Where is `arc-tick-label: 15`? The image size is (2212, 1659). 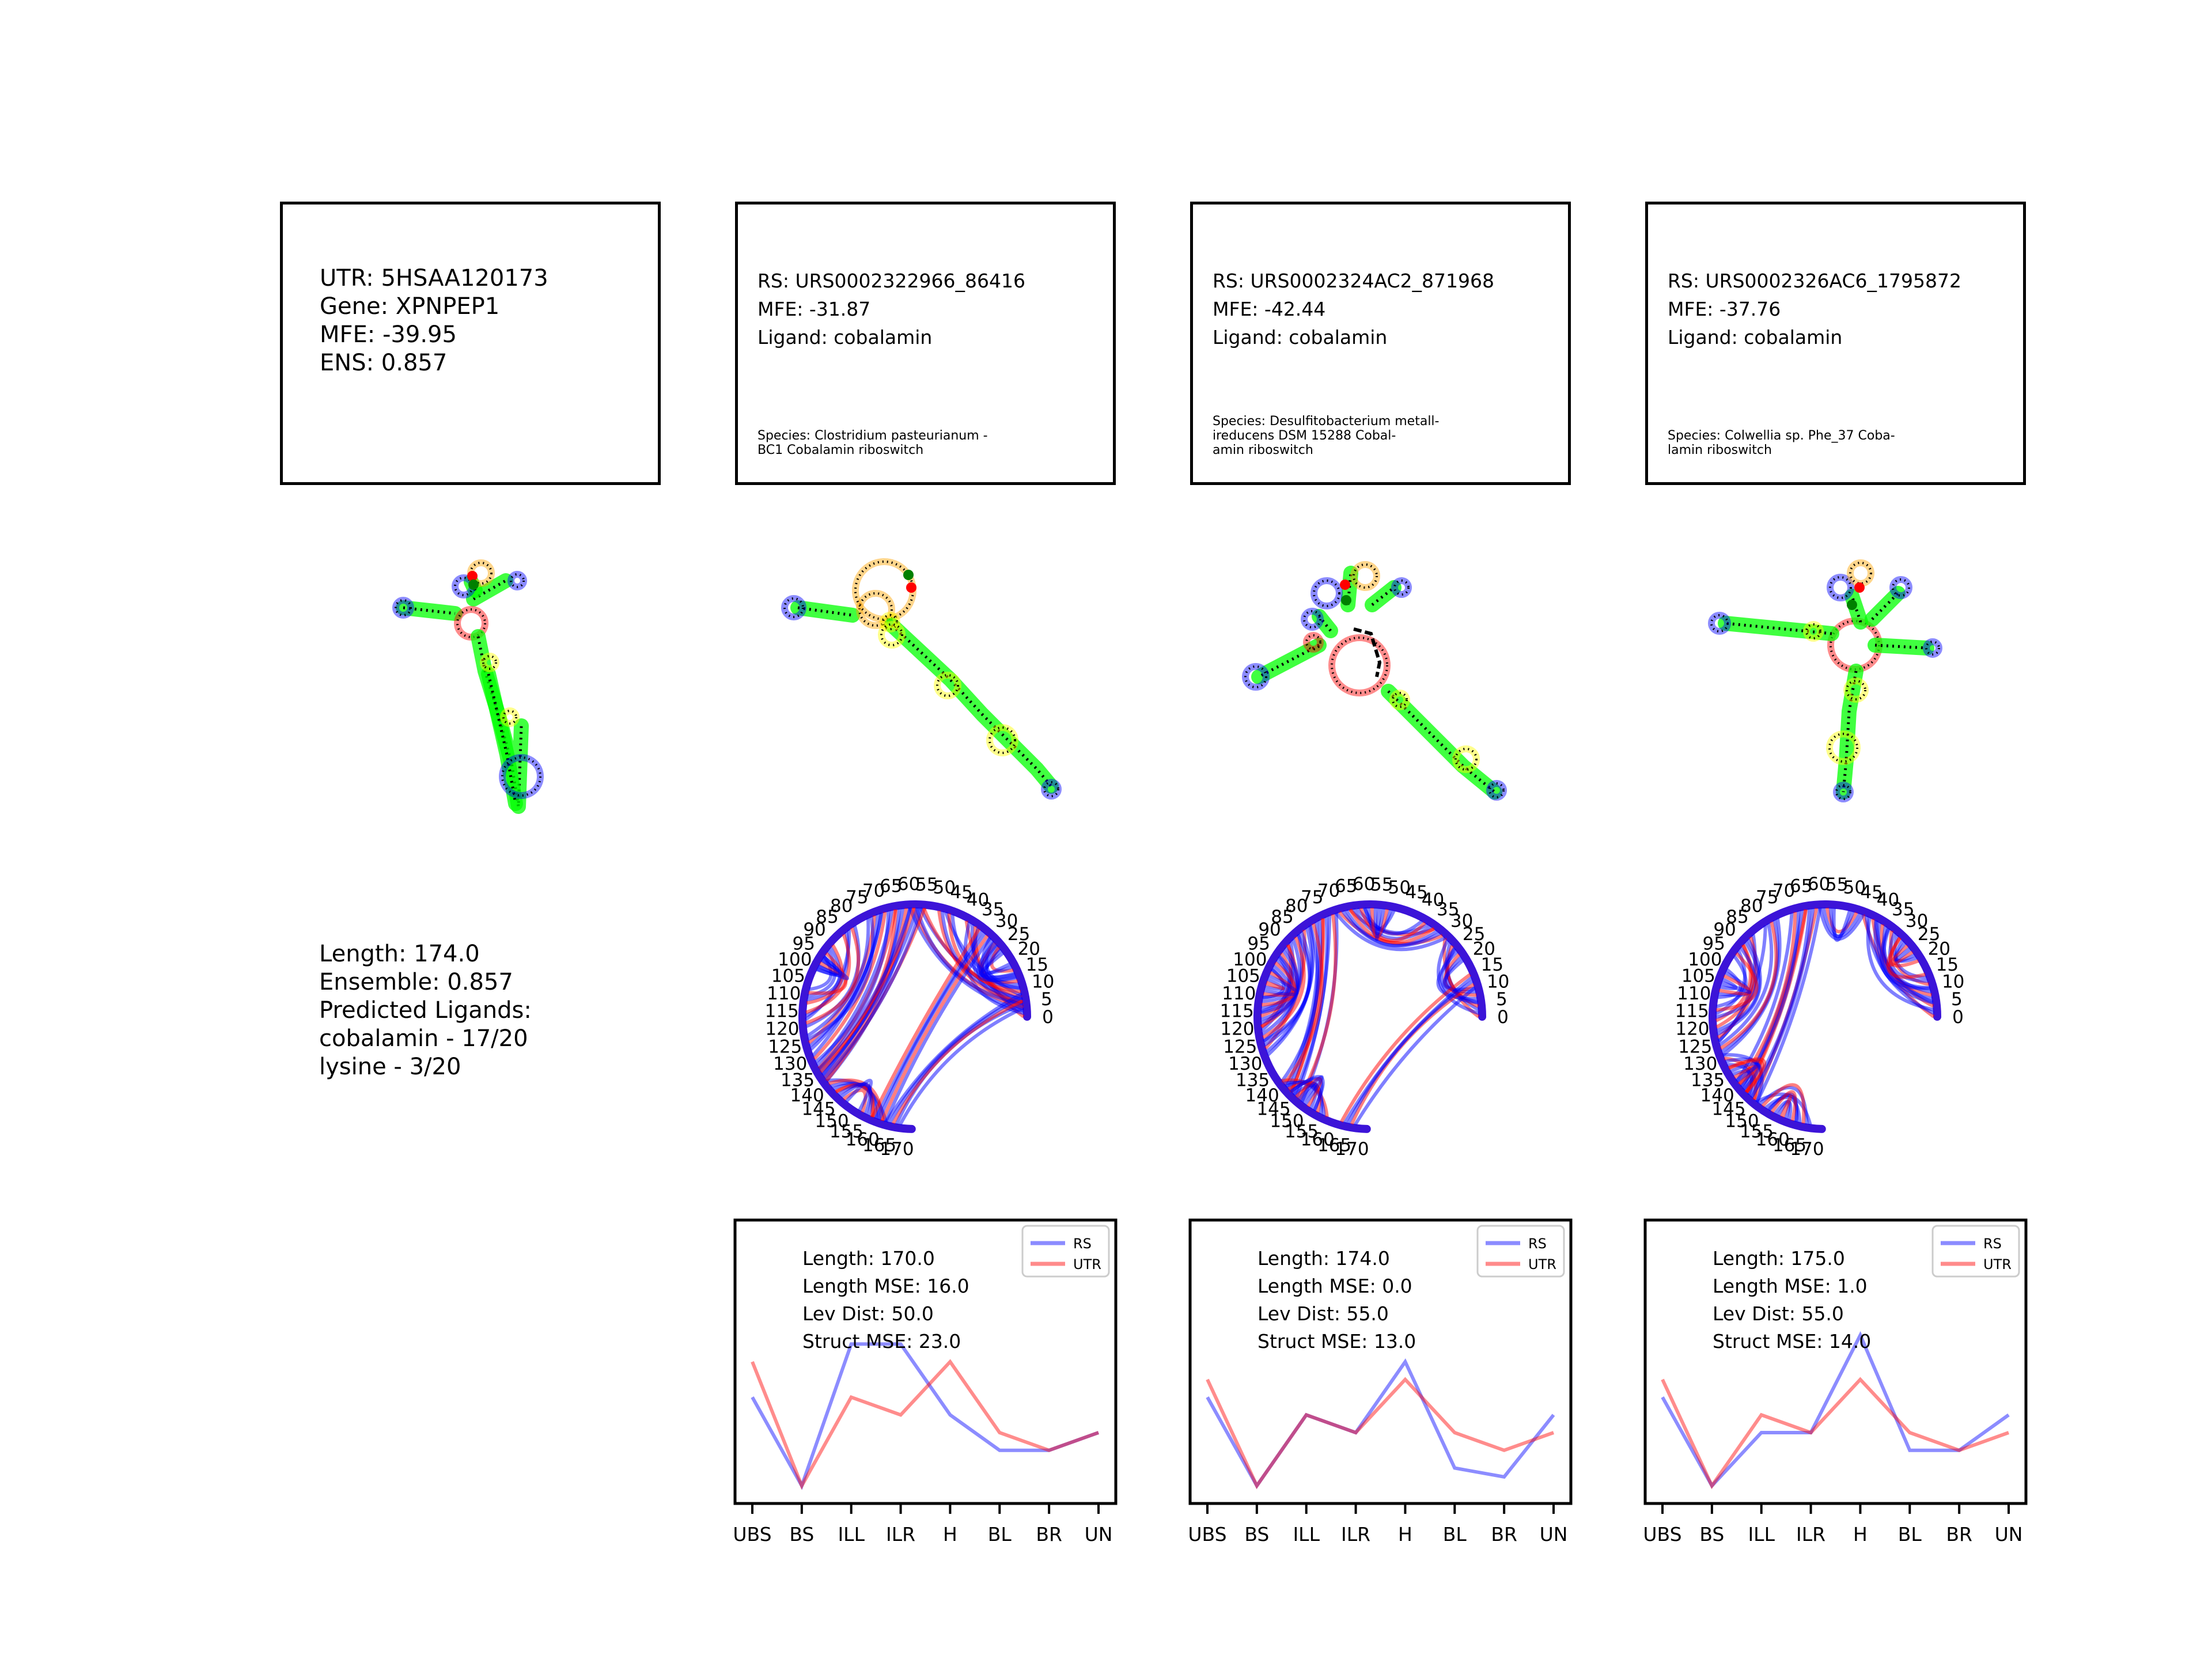
arc-tick-label: 15 is located at coordinates (1492, 965).